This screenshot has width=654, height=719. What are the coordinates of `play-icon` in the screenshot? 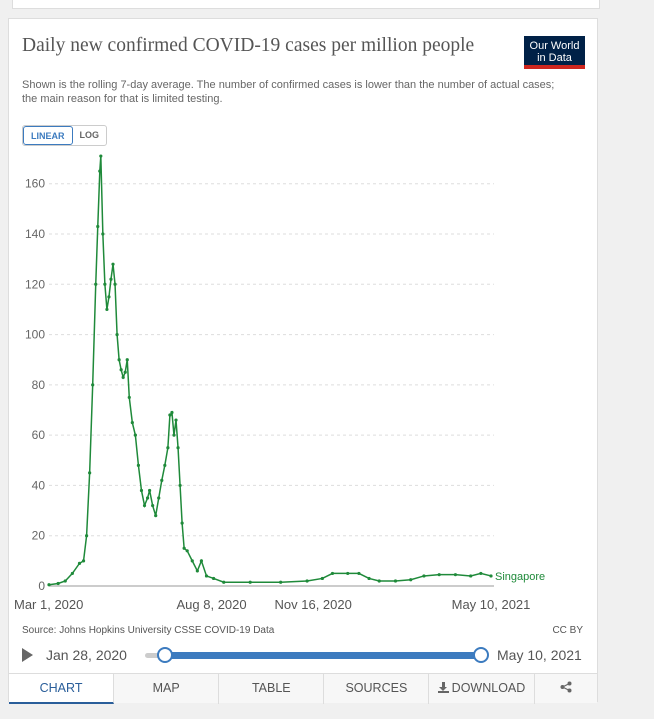 It's located at (27, 655).